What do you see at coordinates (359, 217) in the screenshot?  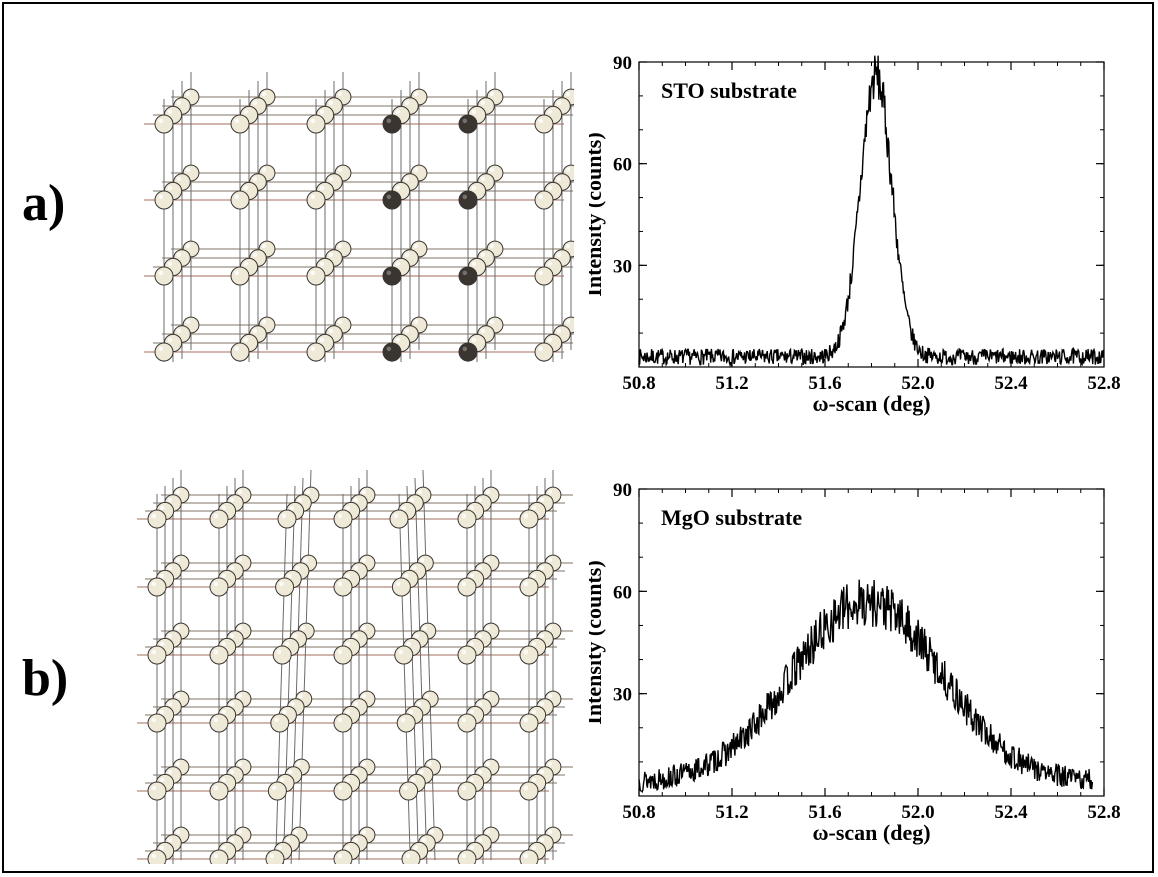 I see `lattice-drawing` at bounding box center [359, 217].